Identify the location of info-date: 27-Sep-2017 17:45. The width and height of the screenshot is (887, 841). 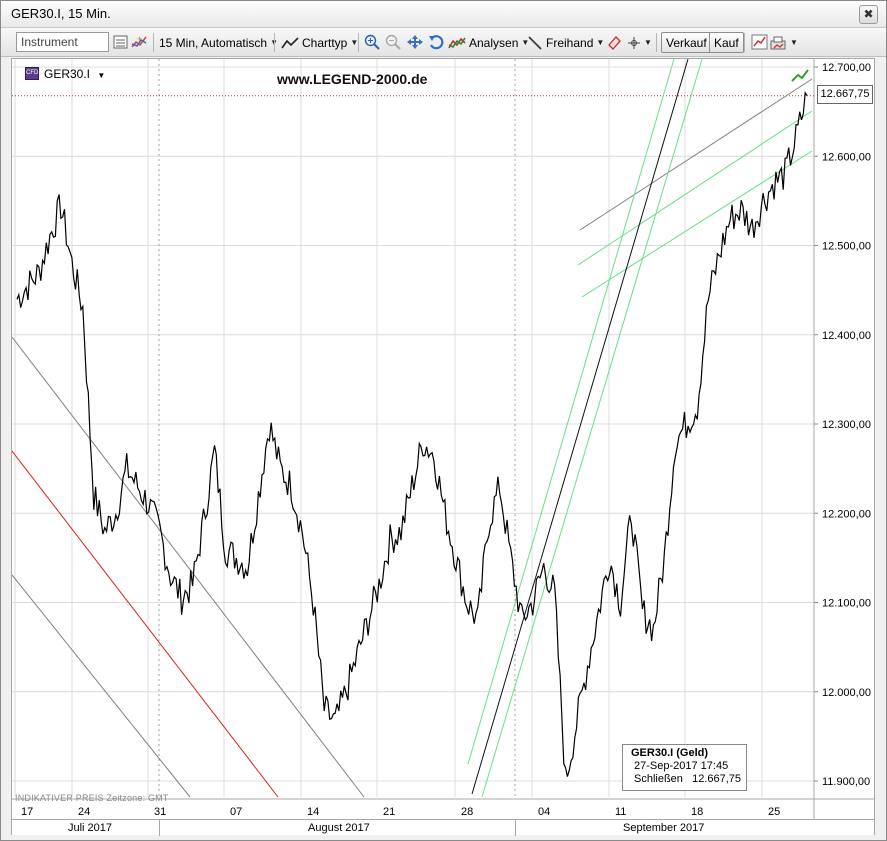
(681, 766).